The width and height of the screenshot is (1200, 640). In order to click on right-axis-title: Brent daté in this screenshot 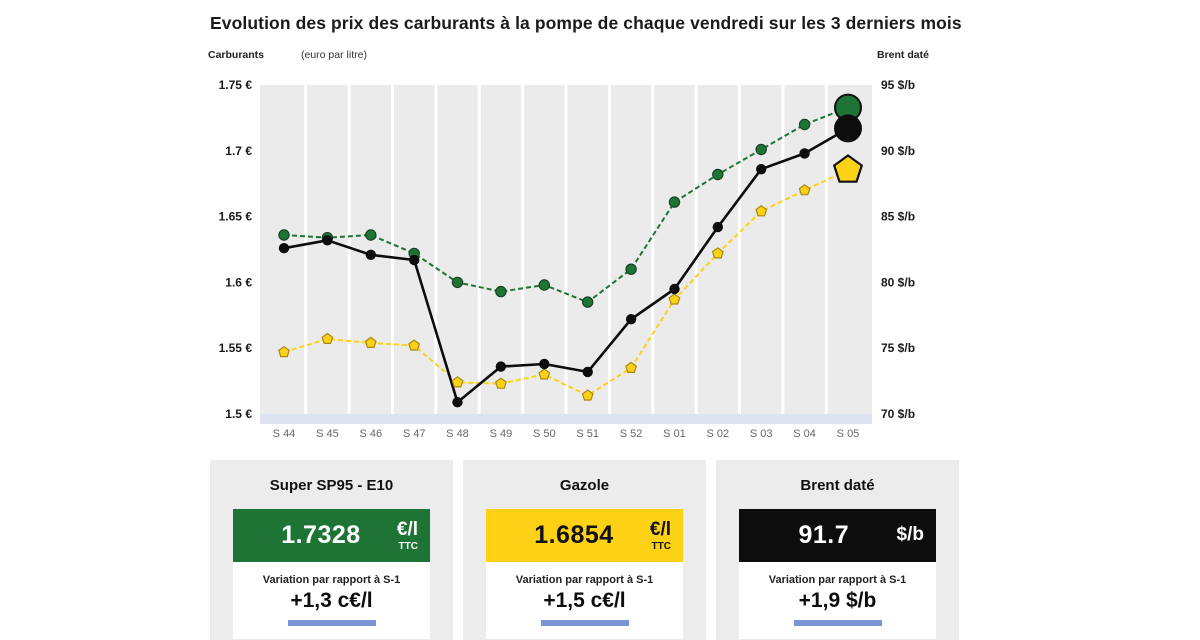, I will do `click(903, 55)`.